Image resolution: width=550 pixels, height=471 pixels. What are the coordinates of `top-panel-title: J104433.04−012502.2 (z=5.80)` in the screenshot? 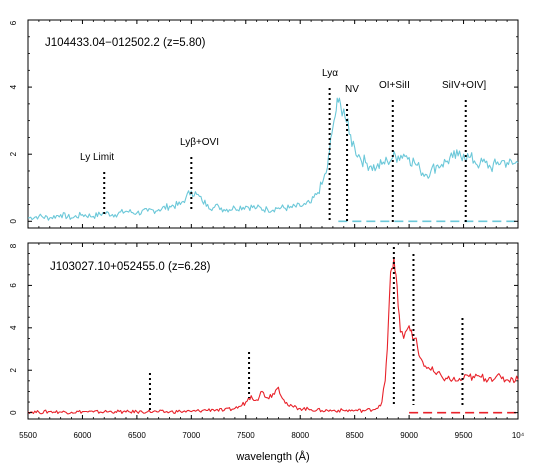 It's located at (125, 43).